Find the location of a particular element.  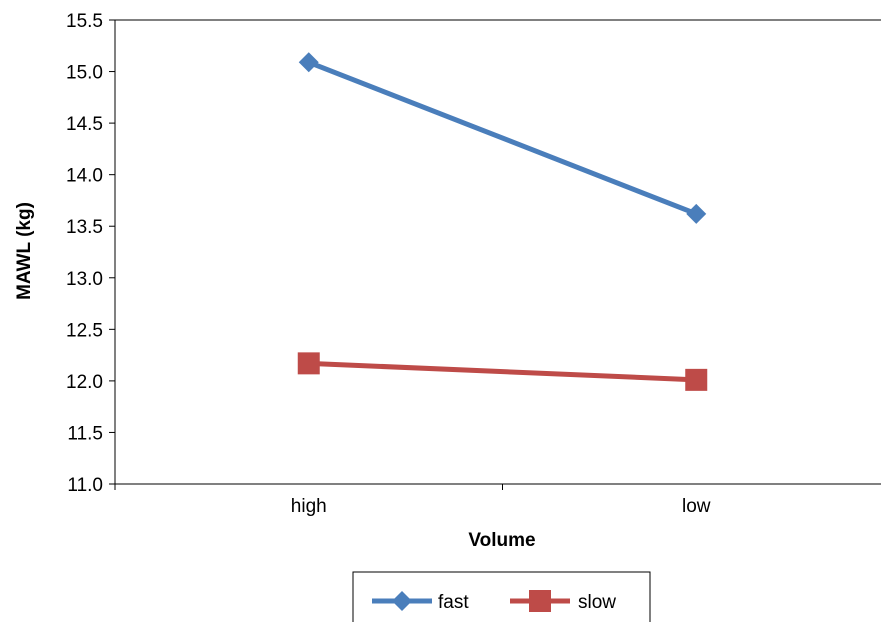

y-tick-label: 12.0 is located at coordinates (84, 382).